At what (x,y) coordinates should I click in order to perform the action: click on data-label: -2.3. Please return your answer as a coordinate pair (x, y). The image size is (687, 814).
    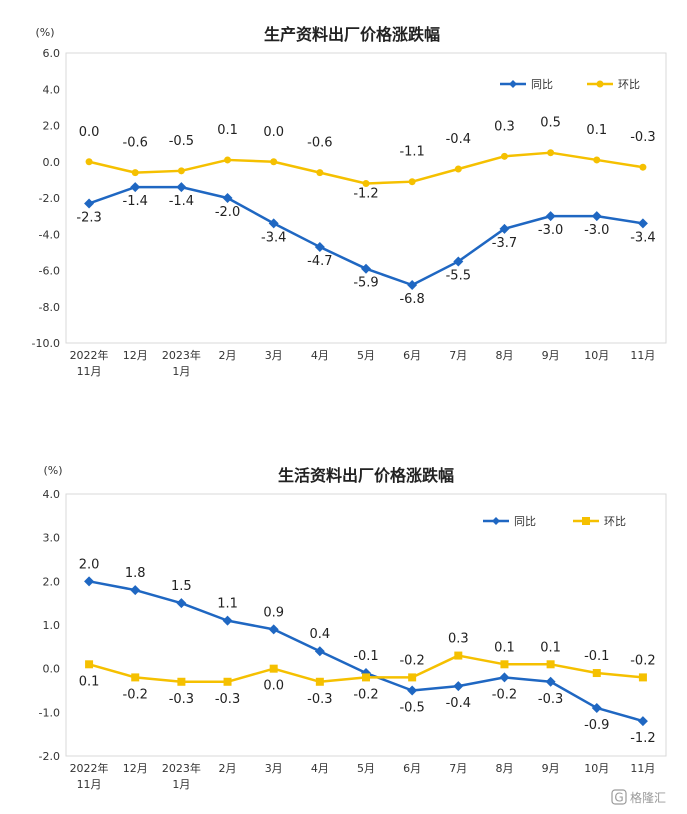
    Looking at the image, I should click on (88, 217).